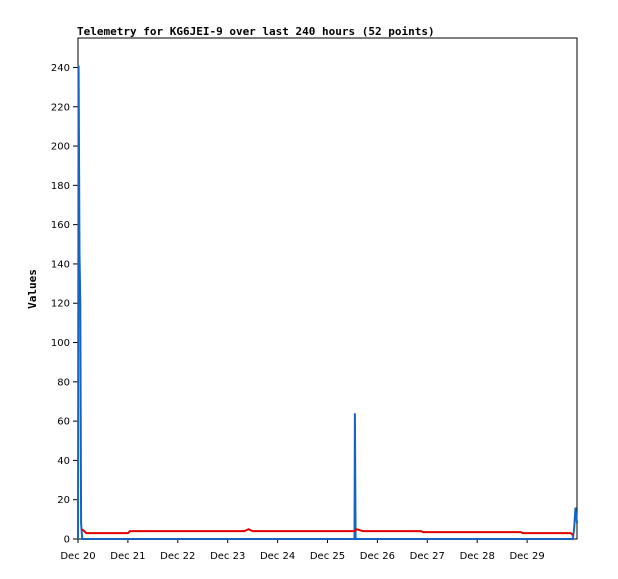 The width and height of the screenshot is (618, 579). I want to click on y-axis-label: Values, so click(32, 289).